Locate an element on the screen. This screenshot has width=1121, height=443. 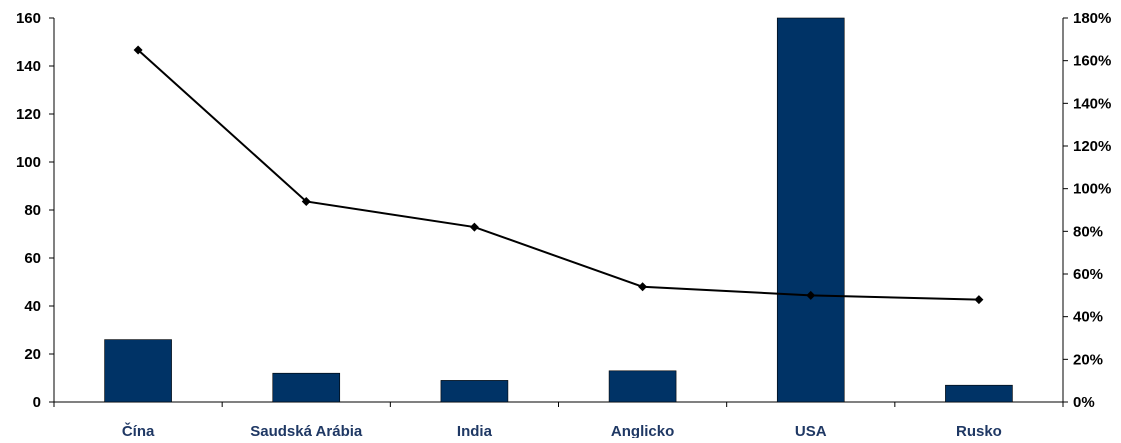
y-tick-label-right: 60% is located at coordinates (1088, 274).